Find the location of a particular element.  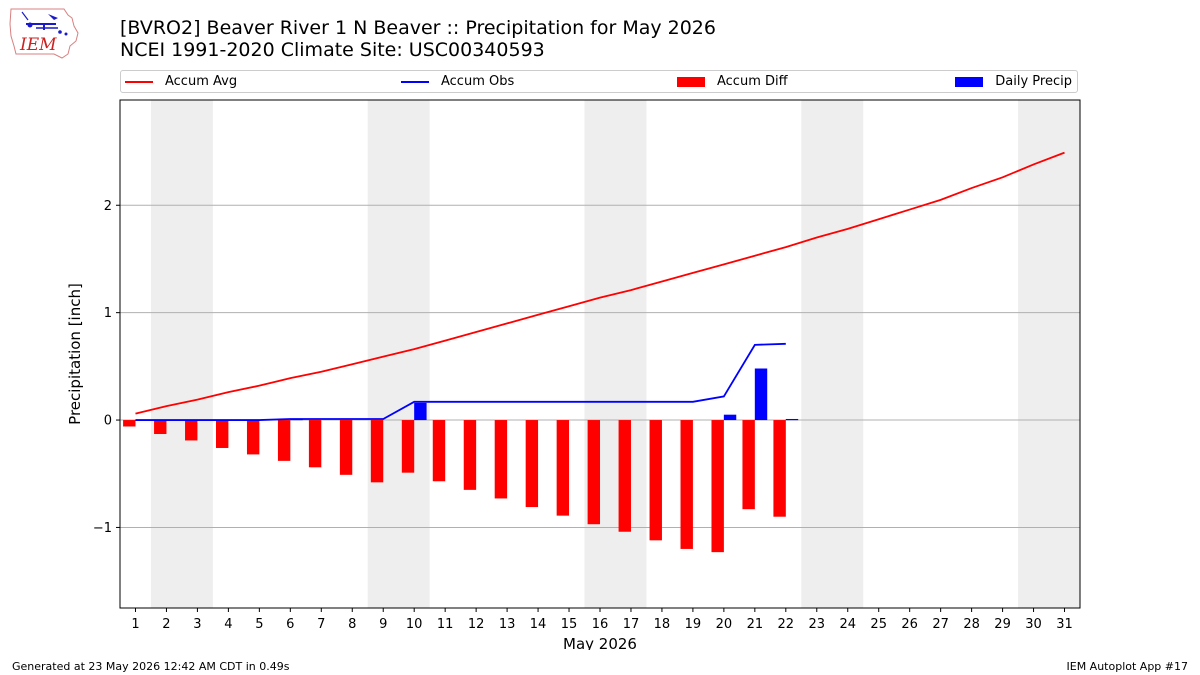

x-tick-label: 5 is located at coordinates (259, 624).